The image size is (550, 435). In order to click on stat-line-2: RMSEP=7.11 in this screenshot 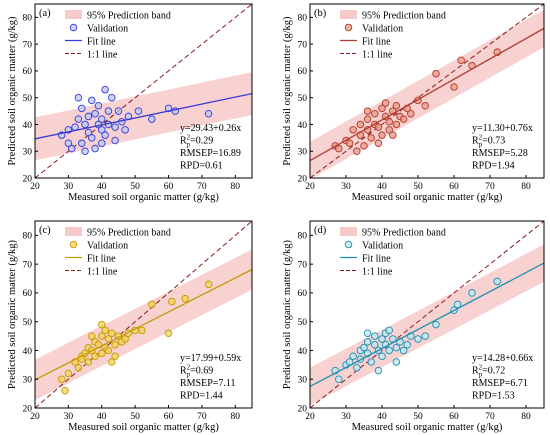, I will do `click(208, 383)`.